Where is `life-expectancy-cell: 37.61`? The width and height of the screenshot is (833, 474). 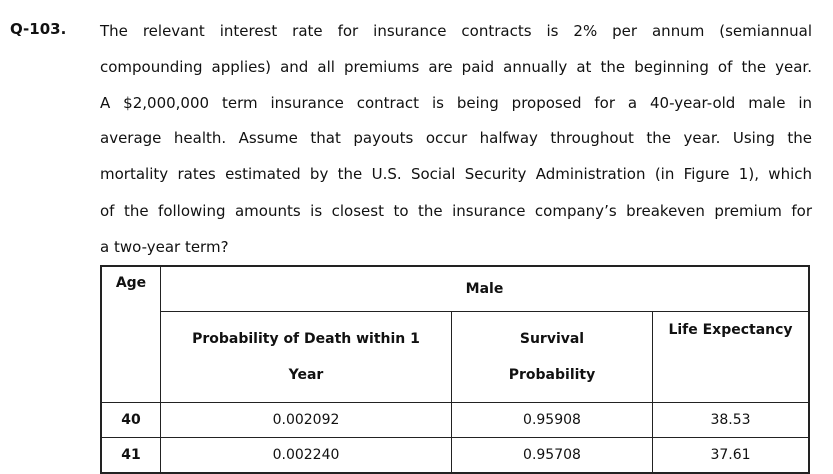
life-expectancy-cell: 37.61 is located at coordinates (731, 454).